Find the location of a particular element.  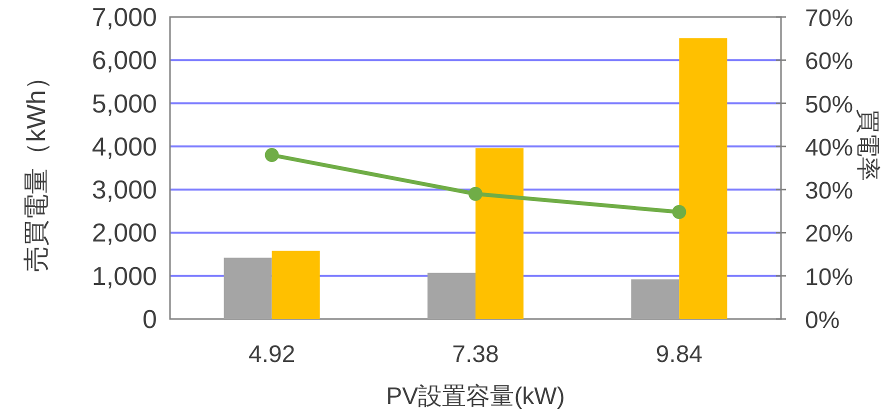

y2-tick-label: 40% is located at coordinates (829, 148).